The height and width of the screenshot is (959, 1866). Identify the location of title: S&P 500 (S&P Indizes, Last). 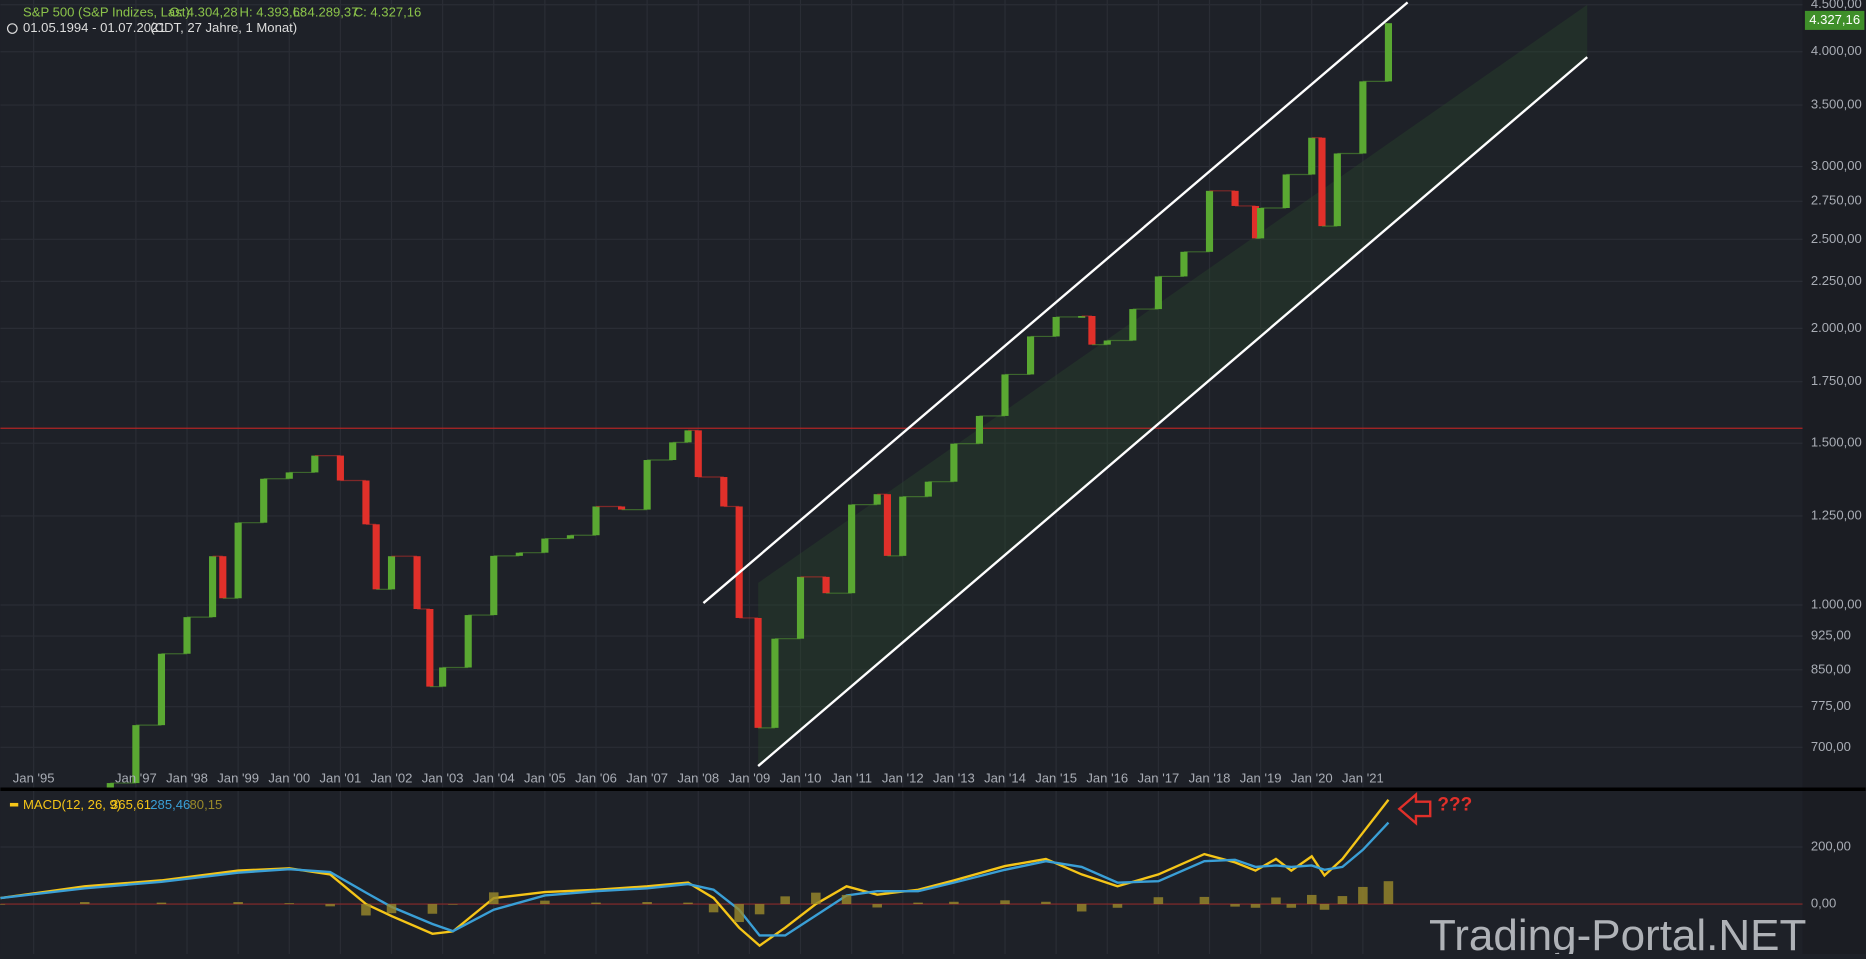
(106, 12).